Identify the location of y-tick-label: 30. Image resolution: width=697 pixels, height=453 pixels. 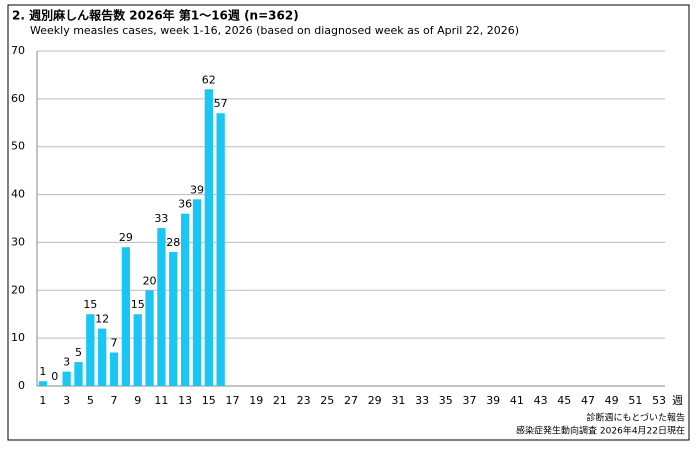
(18, 241).